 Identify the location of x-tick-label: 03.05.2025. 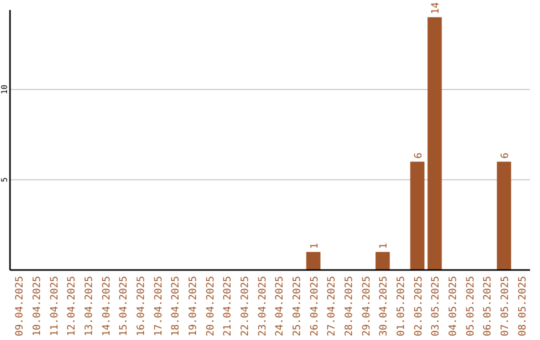
(436, 306).